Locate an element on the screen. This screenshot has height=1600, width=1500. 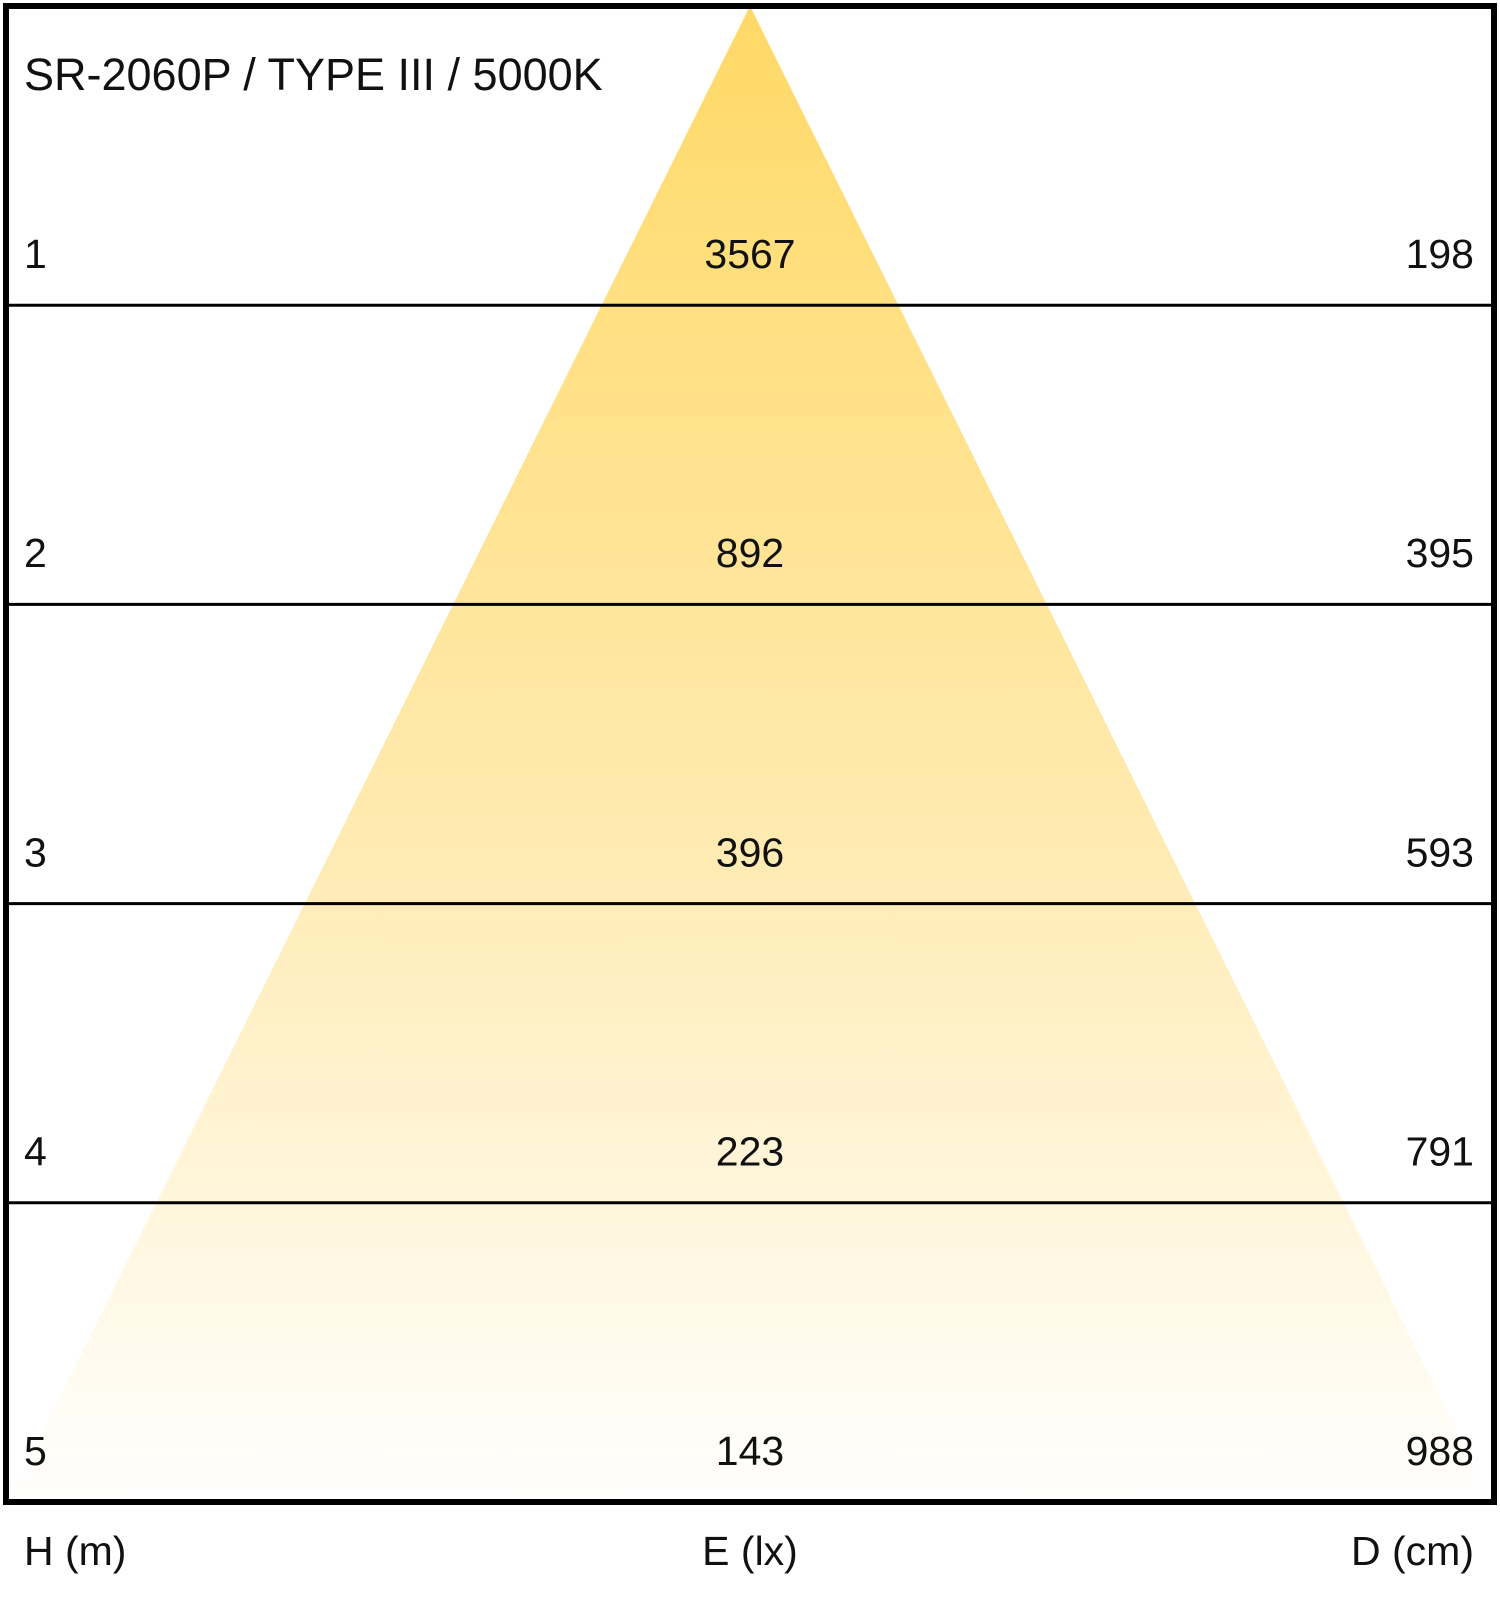
diameter-label: 593 is located at coordinates (1440, 852).